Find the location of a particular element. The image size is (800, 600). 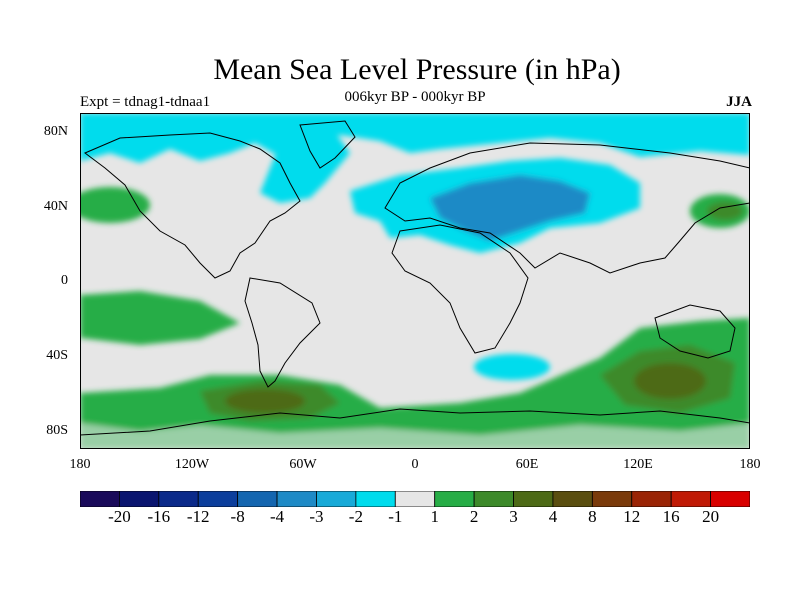

season-label: JJA is located at coordinates (739, 102).